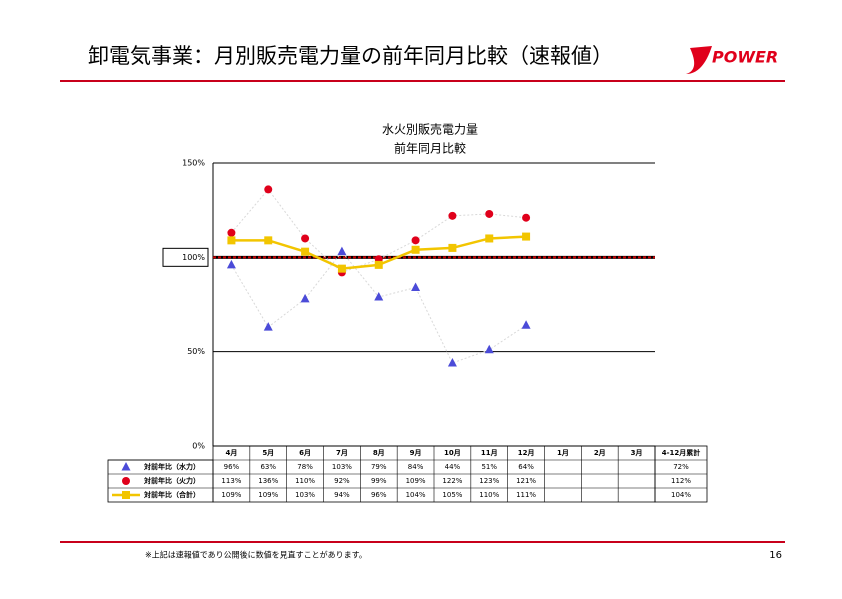  Describe the element at coordinates (452, 481) in the screenshot. I see `table-value: 122%` at that location.